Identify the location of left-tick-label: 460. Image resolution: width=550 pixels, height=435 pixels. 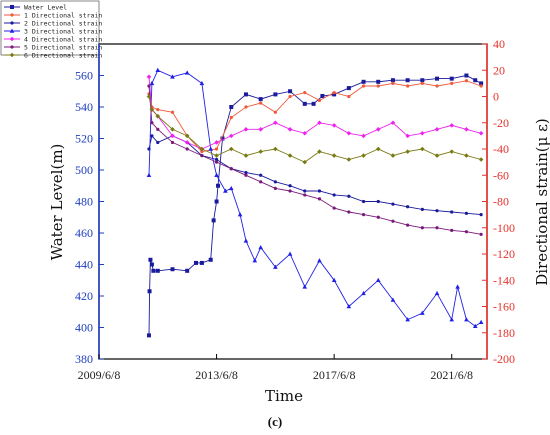
(84, 233).